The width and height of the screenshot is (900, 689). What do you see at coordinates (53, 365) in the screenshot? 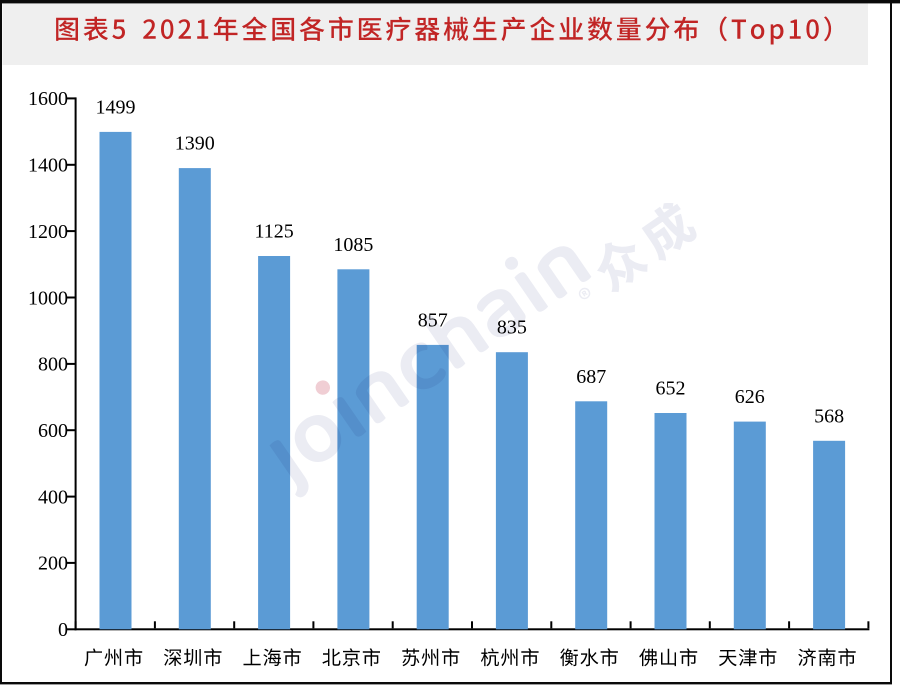
I see `svg-text: 800` at bounding box center [53, 365].